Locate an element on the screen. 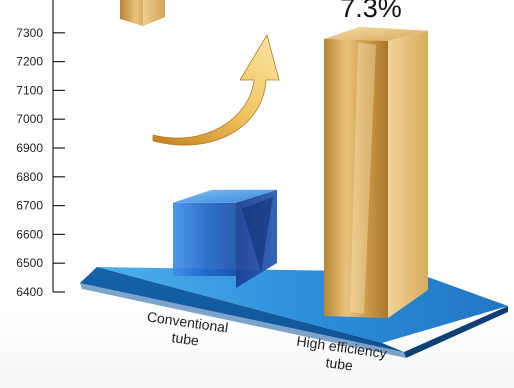 The height and width of the screenshot is (388, 514). bar-conventional-tube is located at coordinates (225, 238).